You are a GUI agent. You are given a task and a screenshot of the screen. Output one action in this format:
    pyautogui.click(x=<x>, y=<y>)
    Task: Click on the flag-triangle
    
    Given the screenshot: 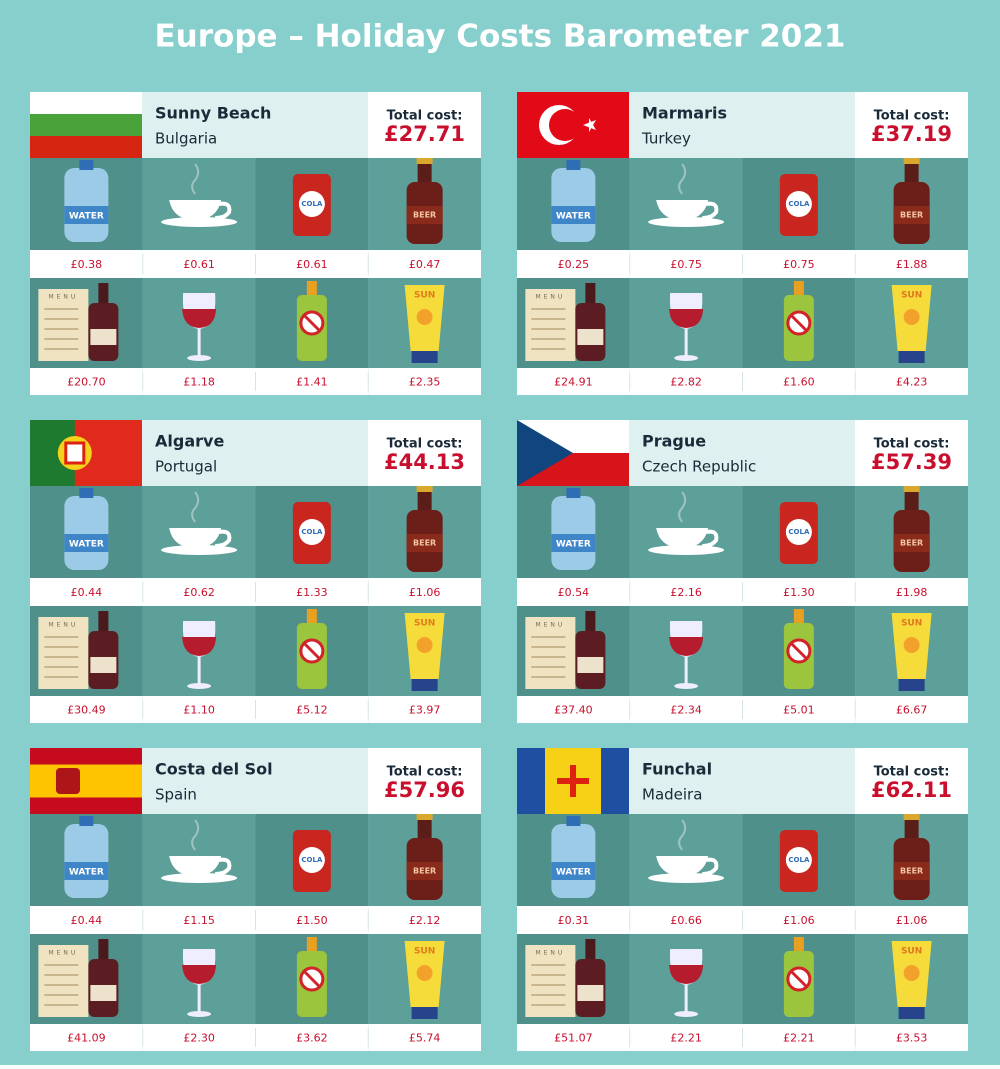 What is the action you would take?
    pyautogui.click(x=545, y=453)
    